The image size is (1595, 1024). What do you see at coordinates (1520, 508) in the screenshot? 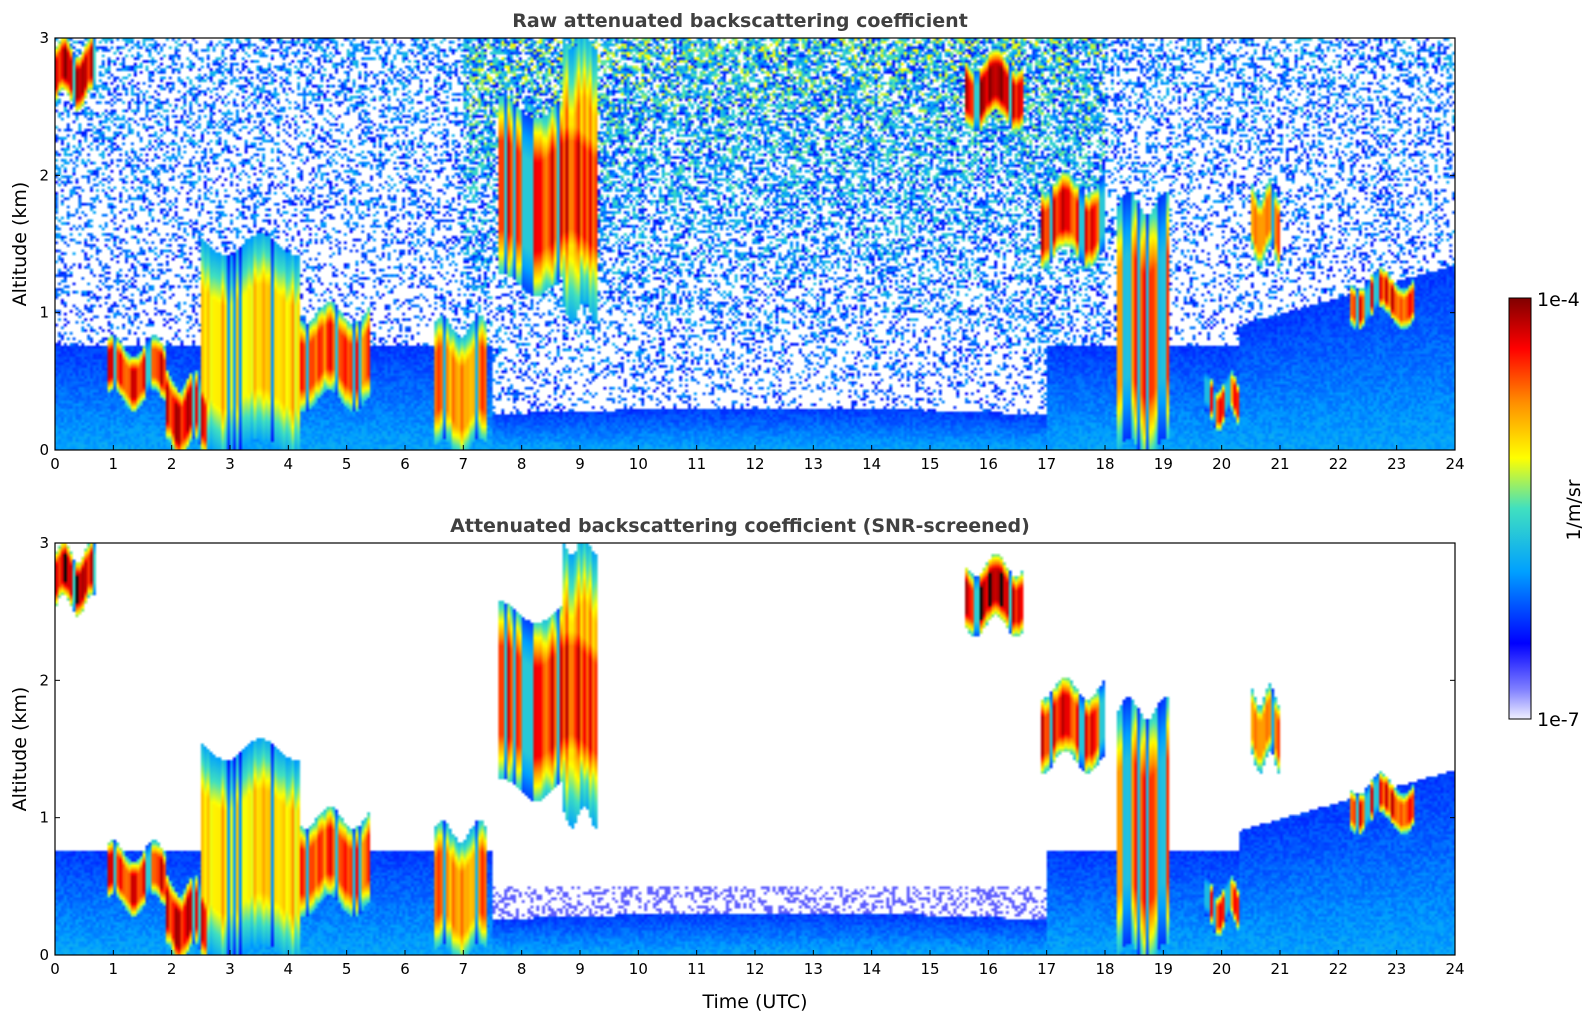
I see `colorbar-gradient` at bounding box center [1520, 508].